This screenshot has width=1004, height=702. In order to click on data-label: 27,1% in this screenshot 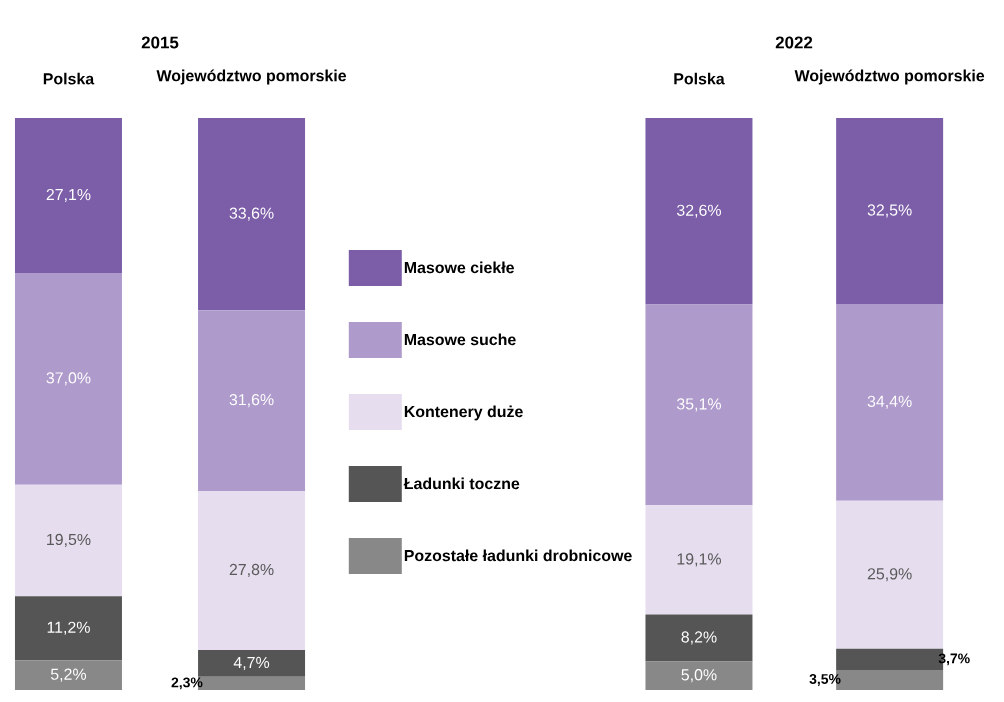, I will do `click(68, 195)`.